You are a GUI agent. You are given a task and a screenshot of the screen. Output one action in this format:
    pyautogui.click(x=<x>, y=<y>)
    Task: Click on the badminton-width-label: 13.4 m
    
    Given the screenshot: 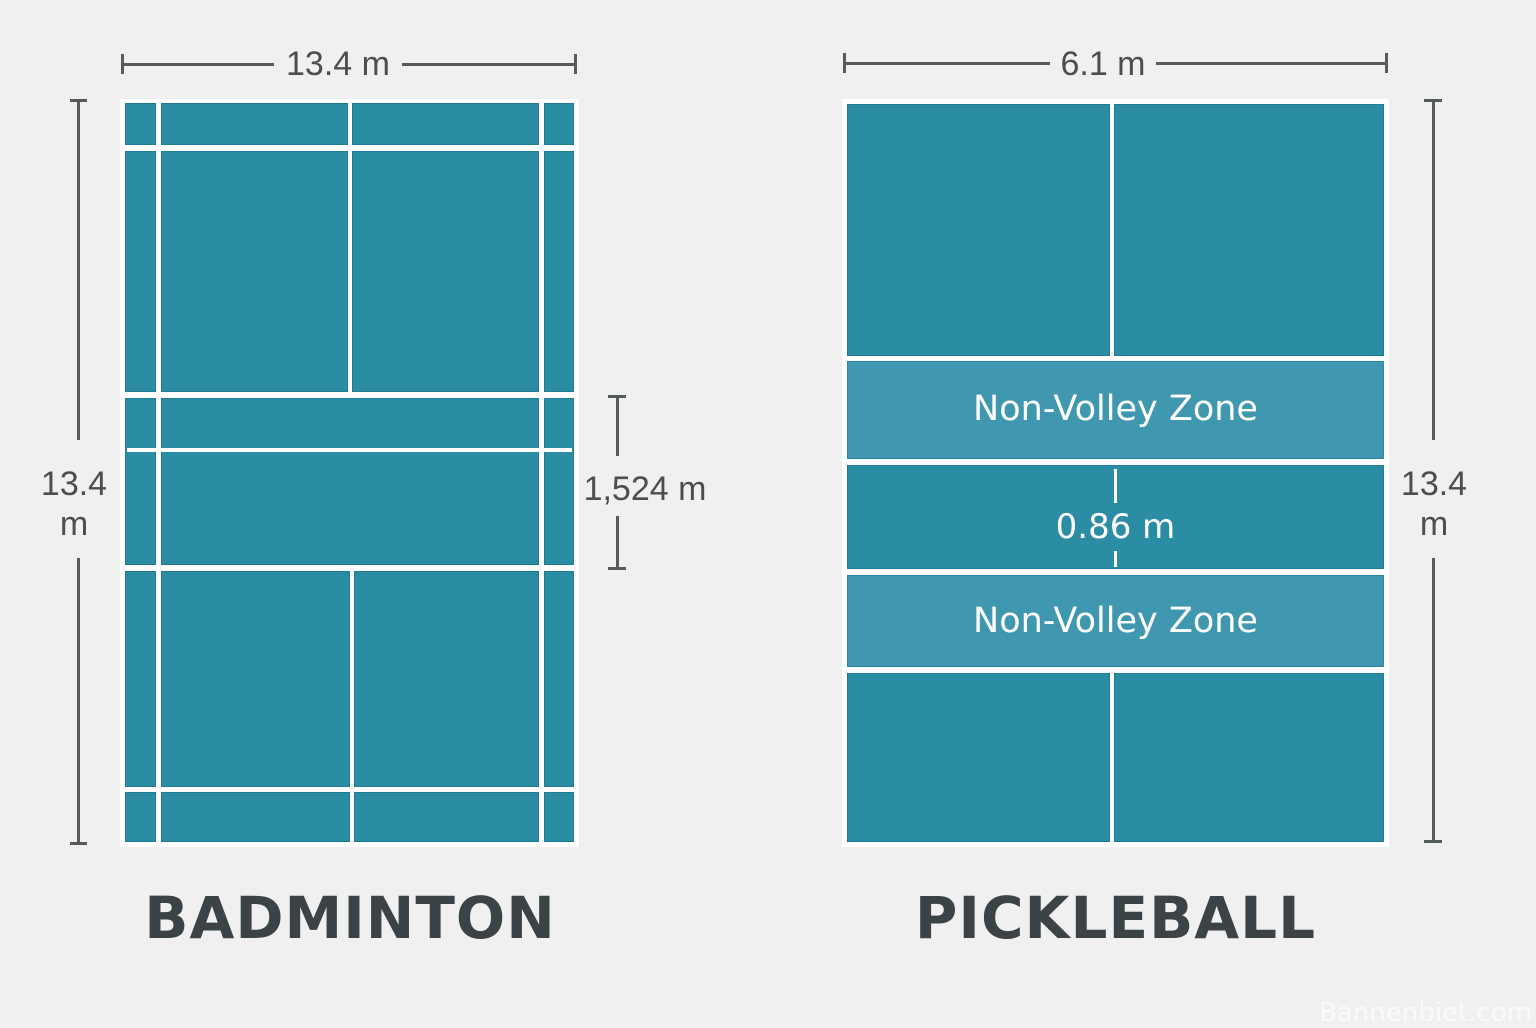 What is the action you would take?
    pyautogui.click(x=338, y=64)
    